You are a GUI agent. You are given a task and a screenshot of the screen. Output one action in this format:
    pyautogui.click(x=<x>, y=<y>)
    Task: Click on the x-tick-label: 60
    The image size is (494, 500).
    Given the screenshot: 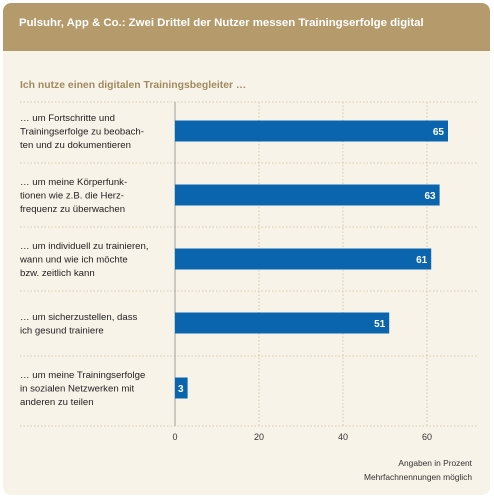 What is the action you would take?
    pyautogui.click(x=427, y=437)
    